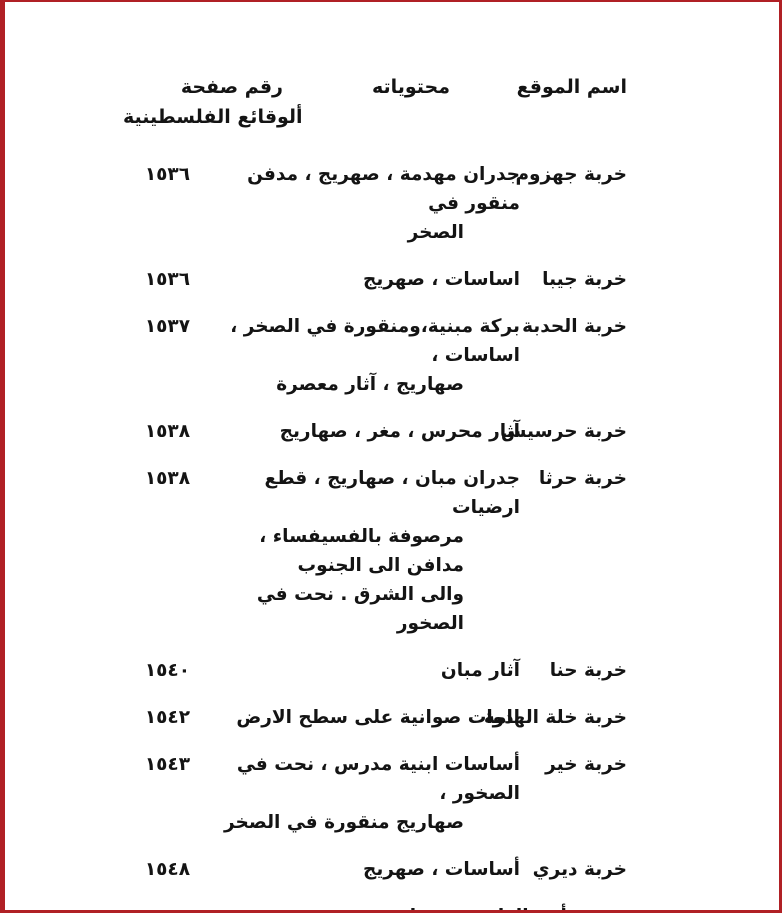 Image resolution: width=782 pixels, height=913 pixels. What do you see at coordinates (441, 279) in the screenshot?
I see `contents-line: اساسات ، صهريج` at bounding box center [441, 279].